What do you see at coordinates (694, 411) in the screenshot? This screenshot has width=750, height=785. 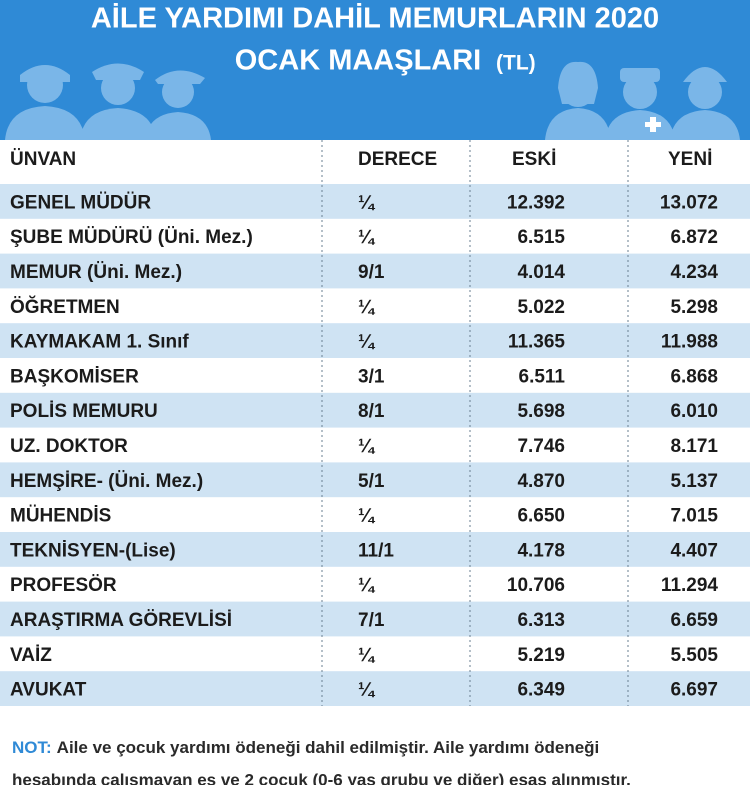 I see `cell: 6.010` at bounding box center [694, 411].